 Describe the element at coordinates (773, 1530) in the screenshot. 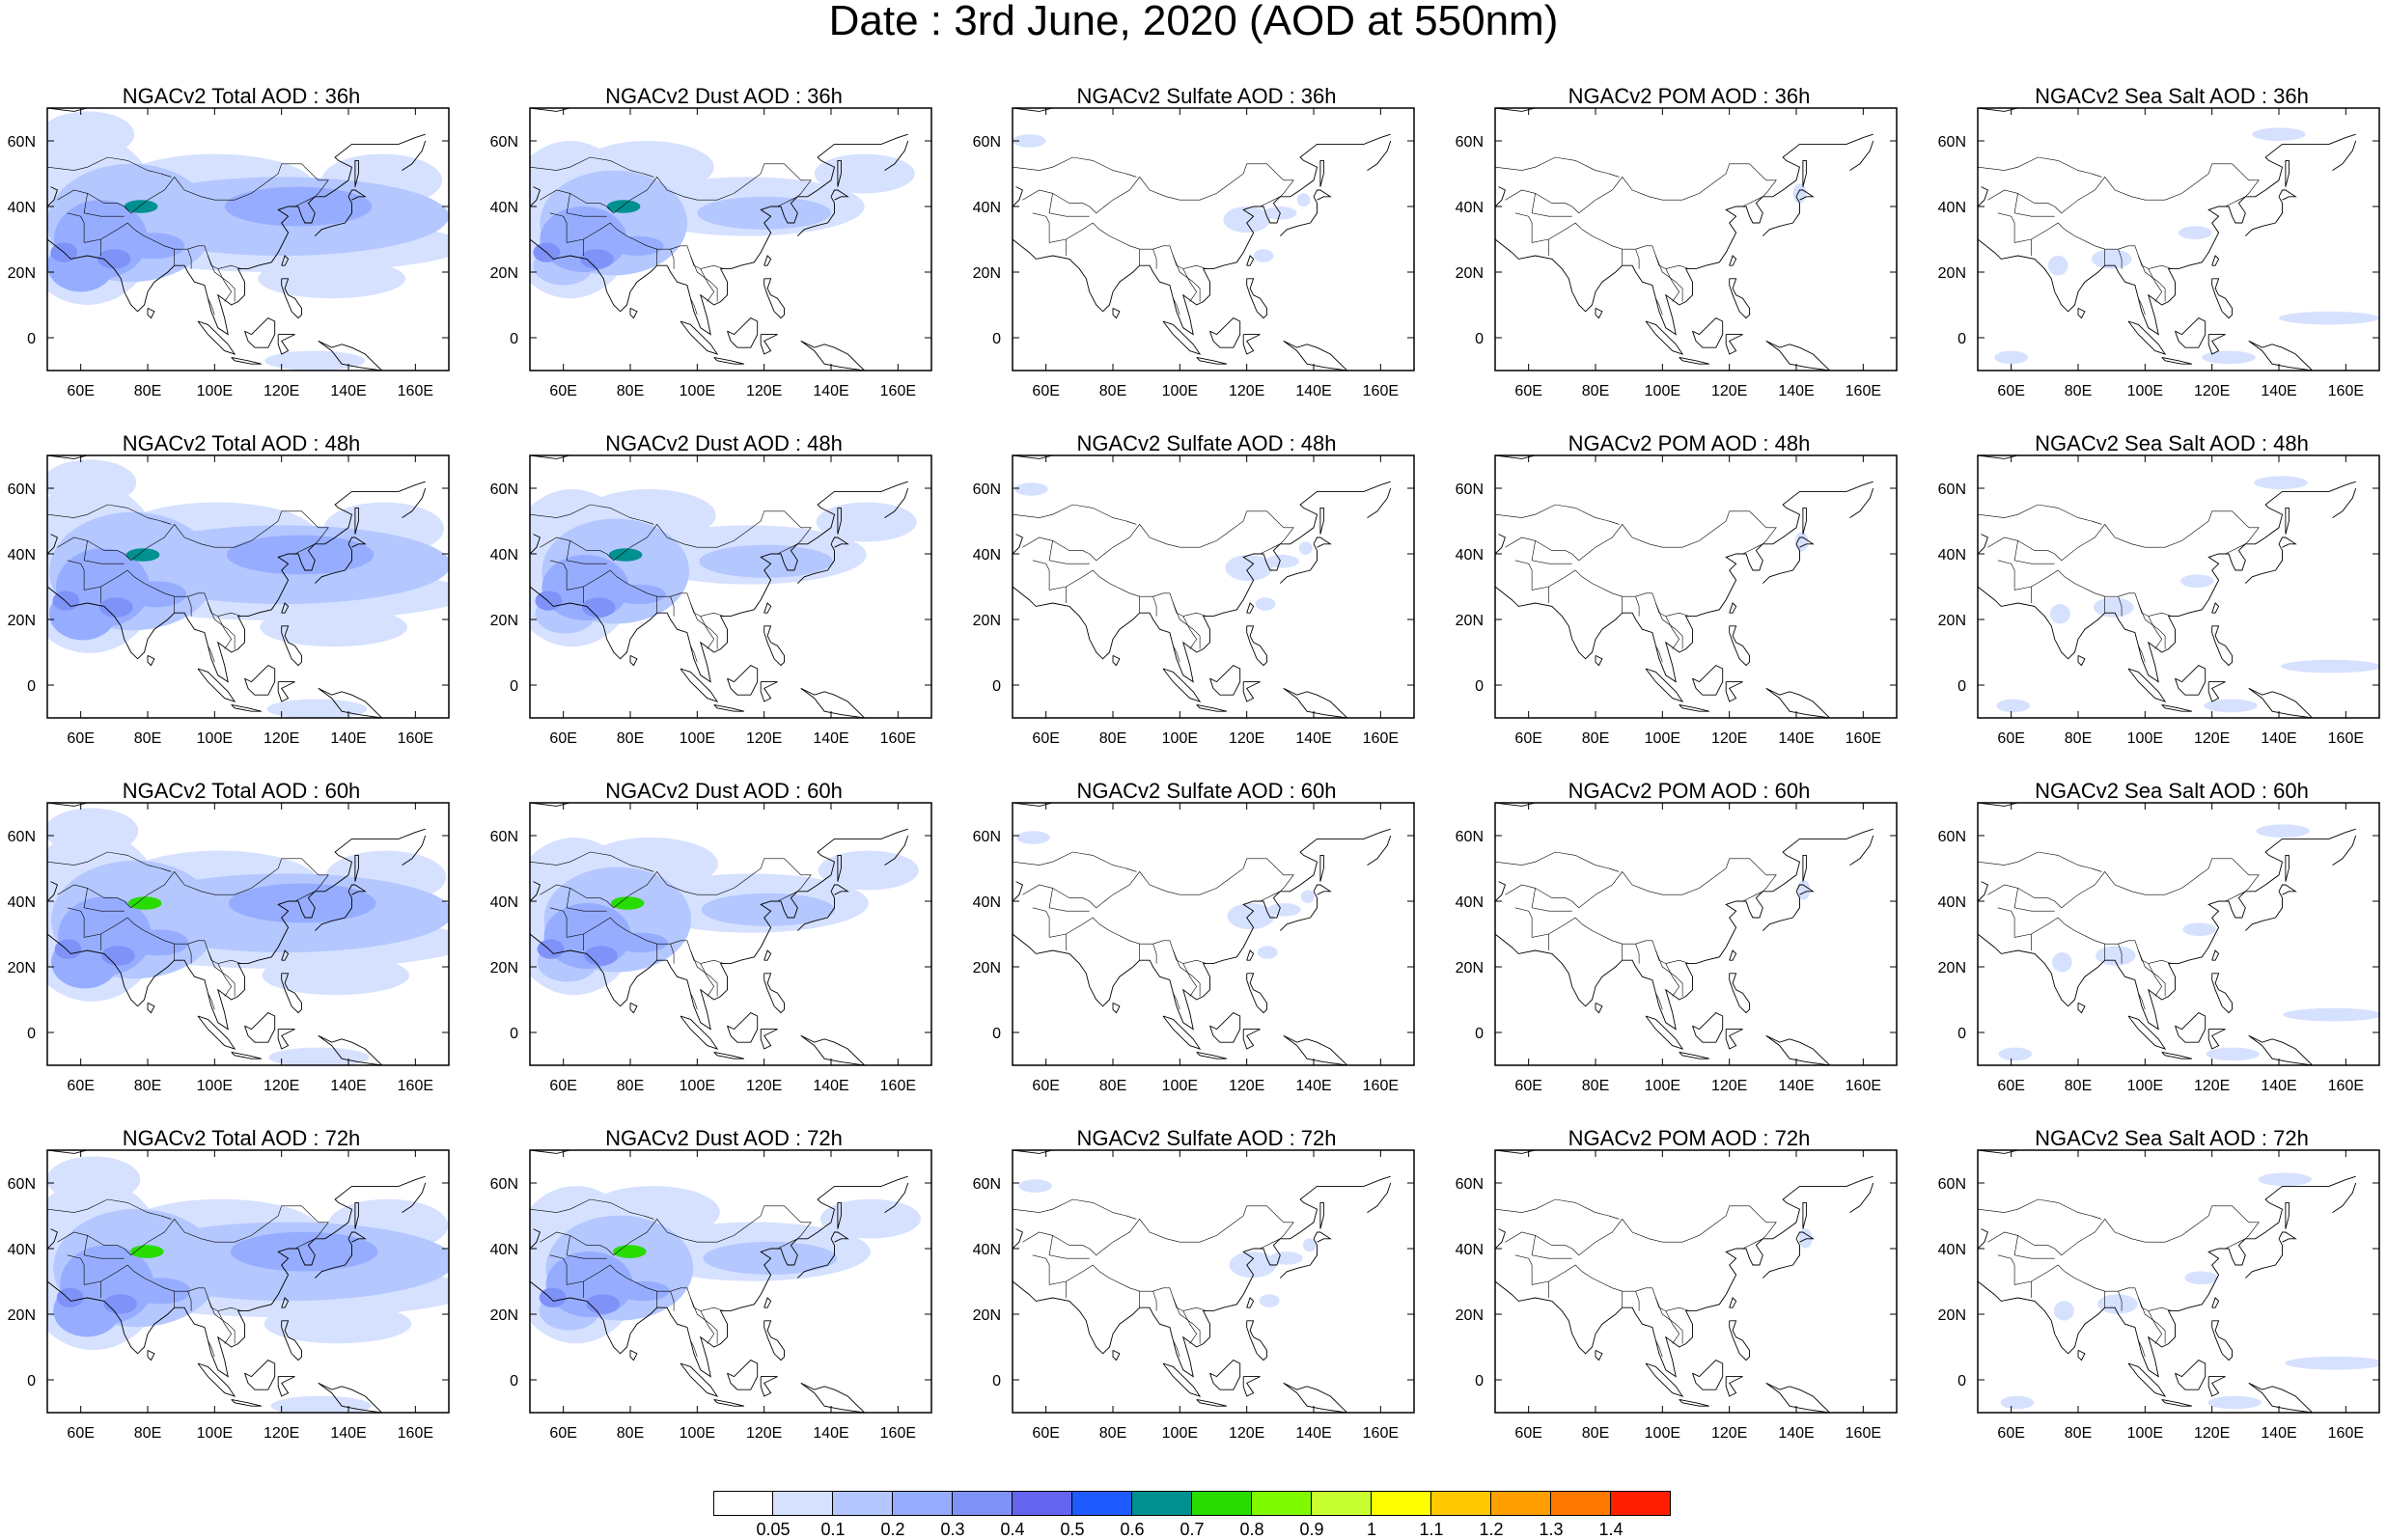

I see `colorbar-label: 0.05` at that location.